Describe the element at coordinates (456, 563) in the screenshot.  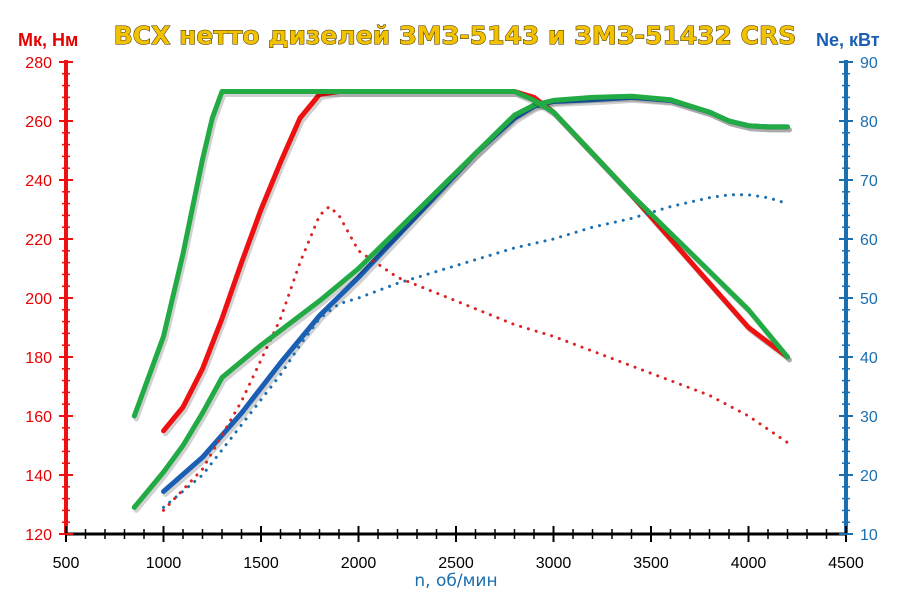
I see `x-tick-label: 2500` at that location.